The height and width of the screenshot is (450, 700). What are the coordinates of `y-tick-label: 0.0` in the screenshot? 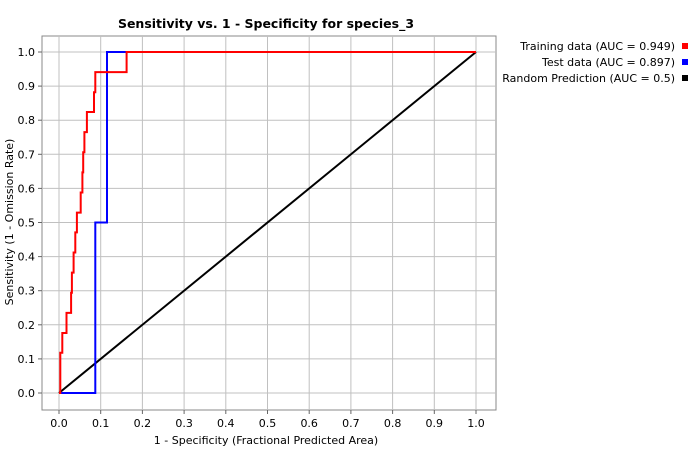 It's located at (27, 393).